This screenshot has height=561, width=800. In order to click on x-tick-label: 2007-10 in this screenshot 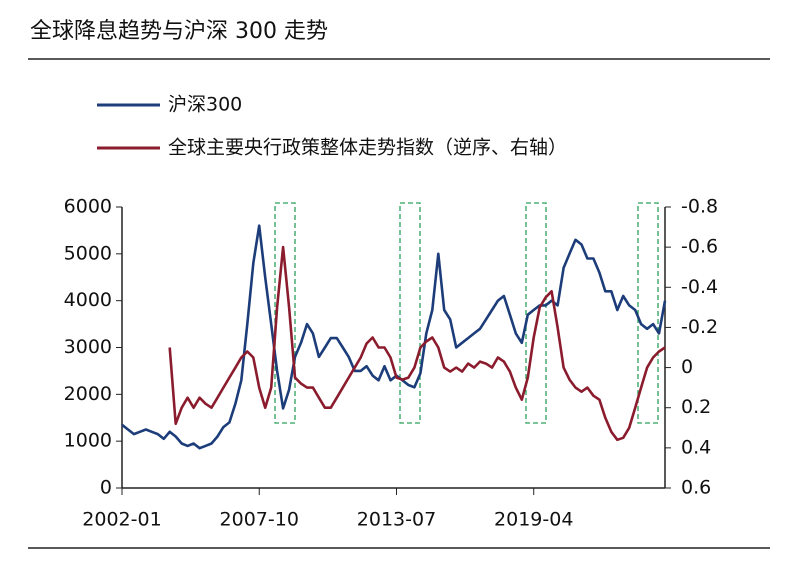, I will do `click(259, 520)`.